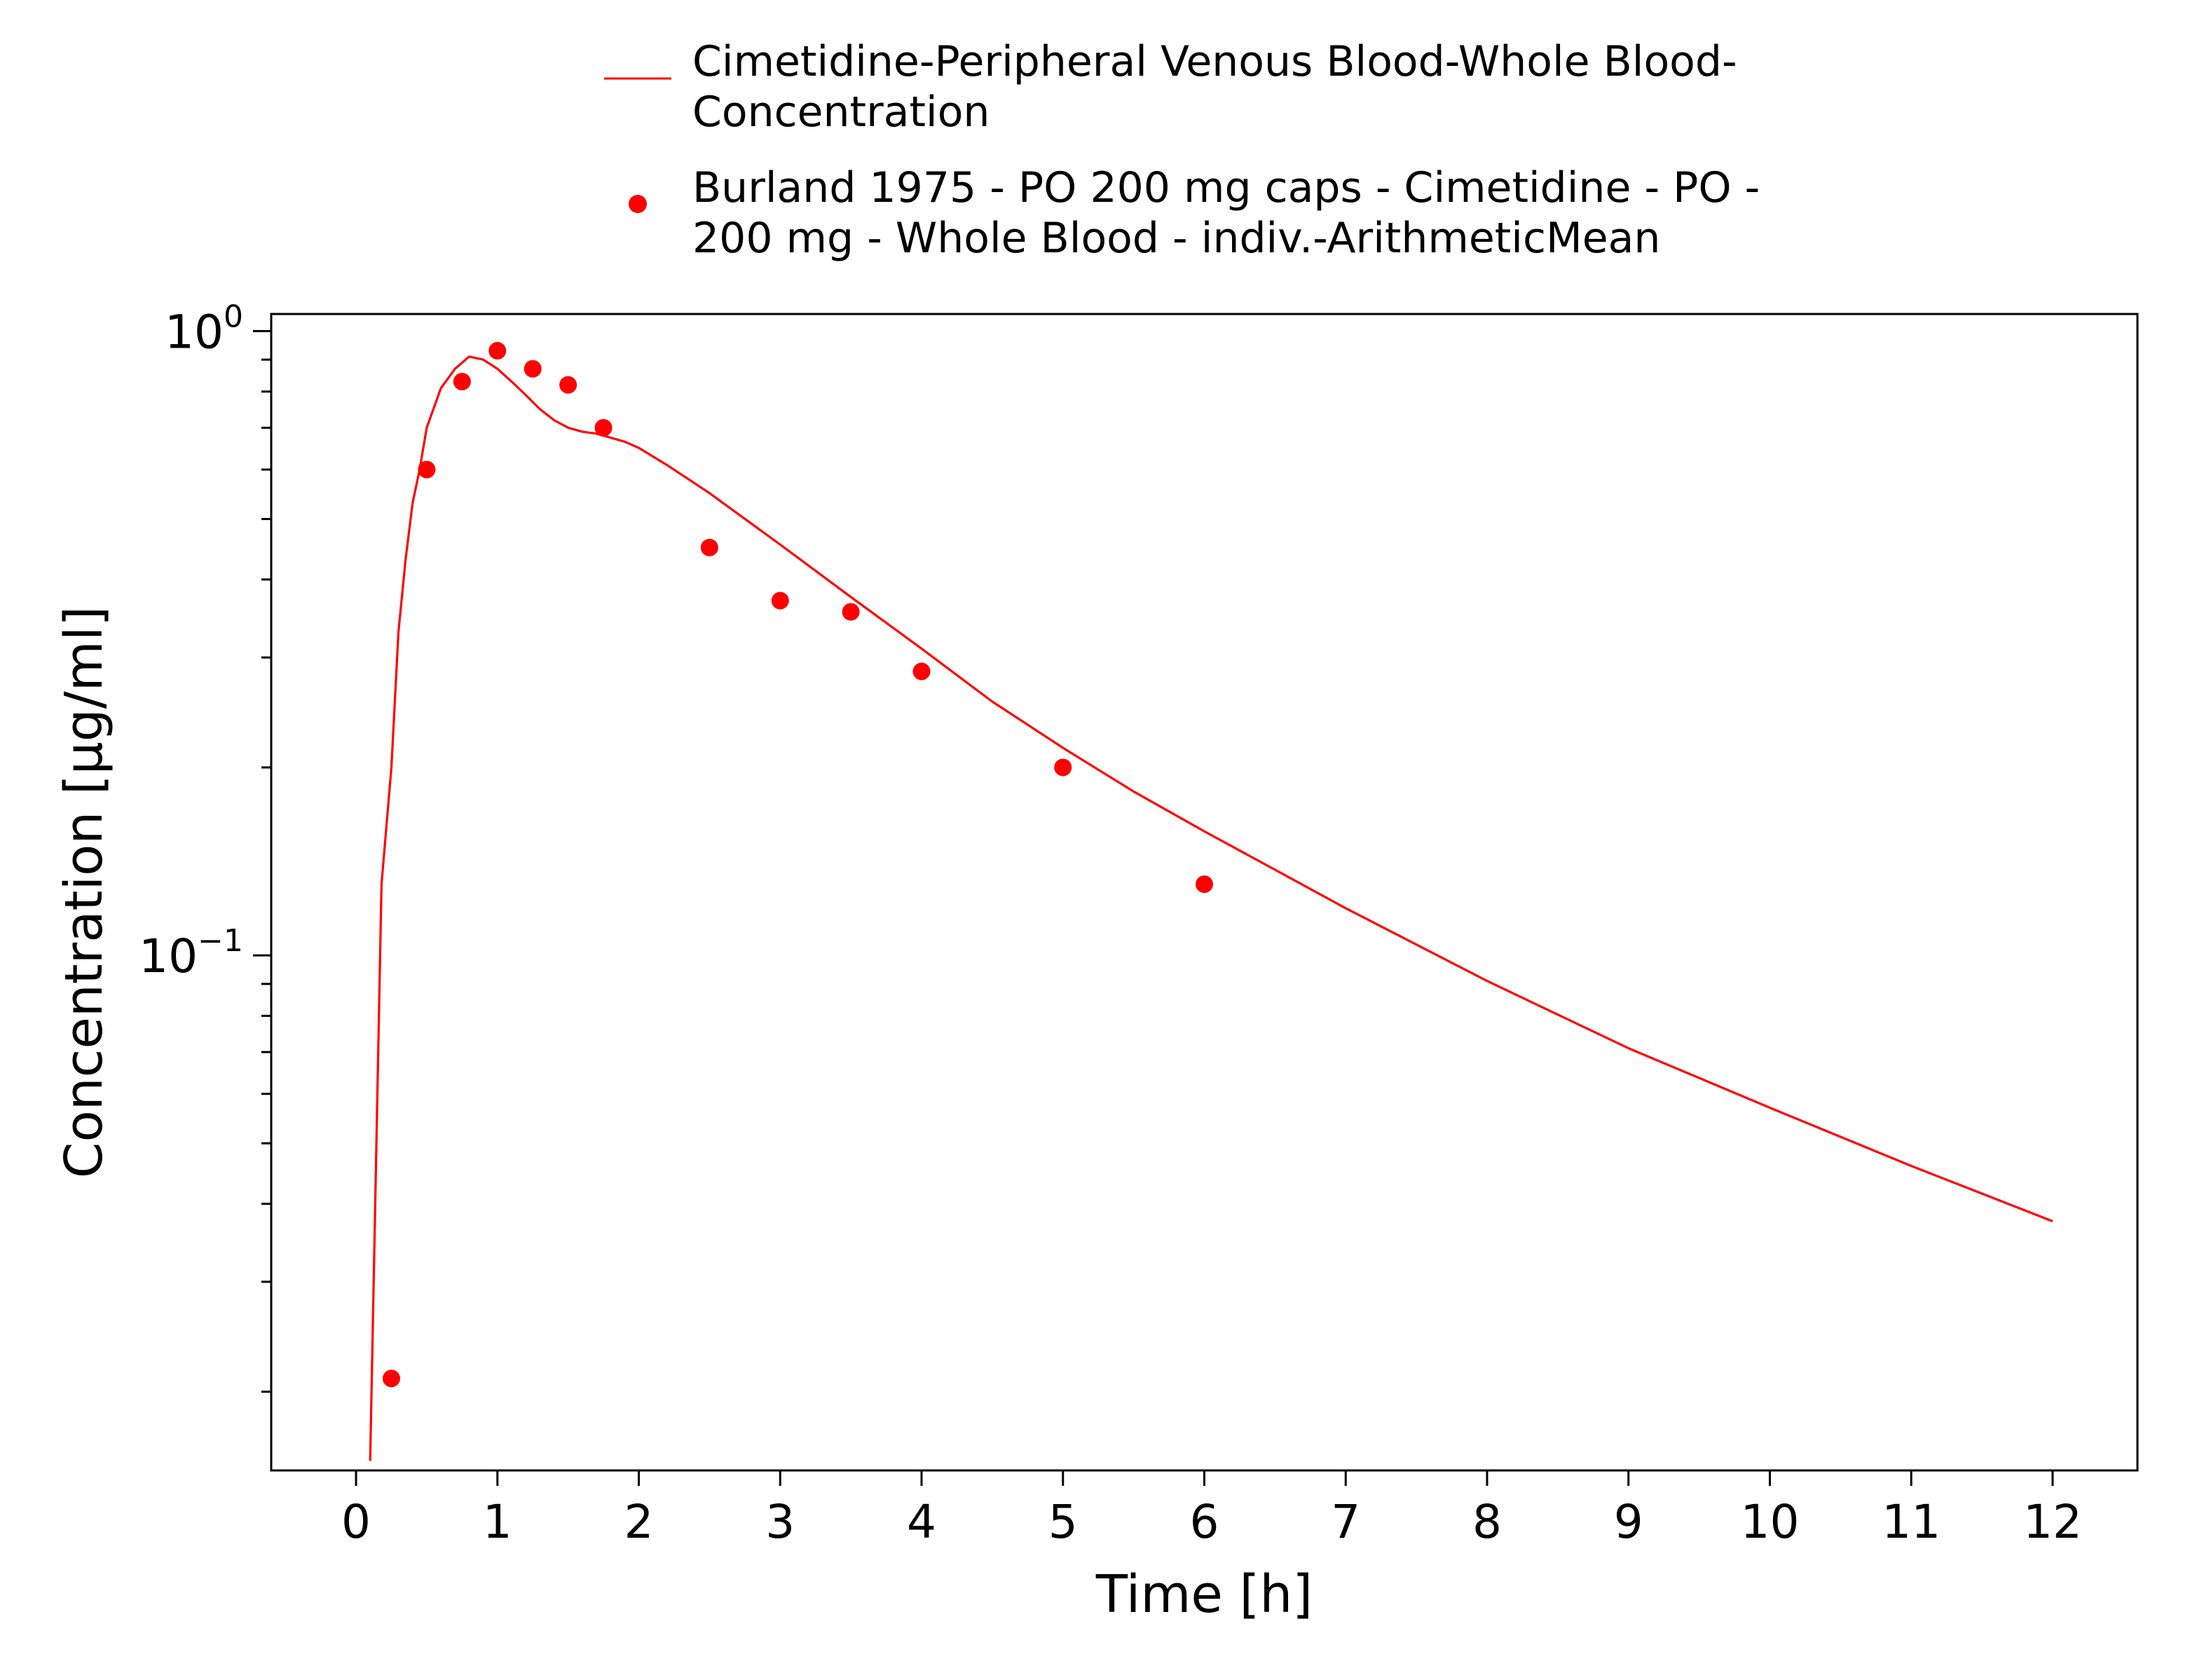  Describe the element at coordinates (1487, 1522) in the screenshot. I see `x-tick-label: 8` at that location.